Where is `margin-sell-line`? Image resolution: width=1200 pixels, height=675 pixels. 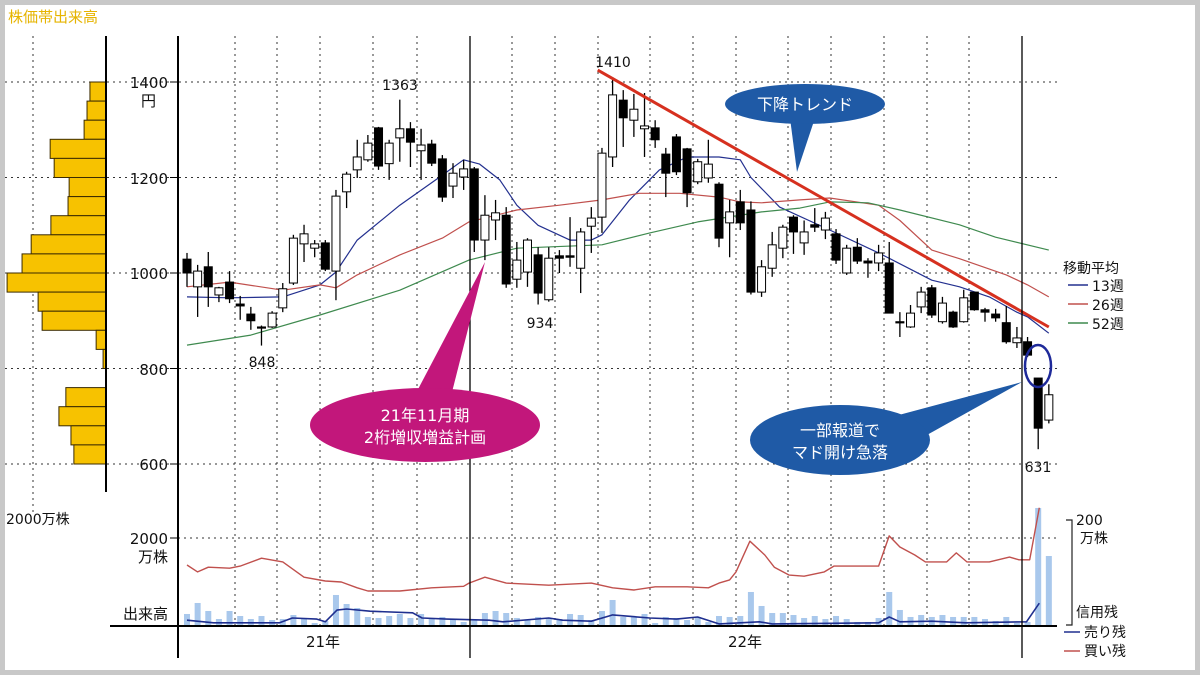 margin-sell-line is located at coordinates (613, 613).